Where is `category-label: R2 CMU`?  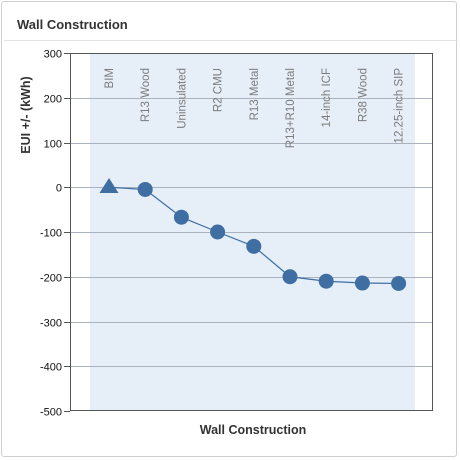 category-label: R2 CMU is located at coordinates (219, 90).